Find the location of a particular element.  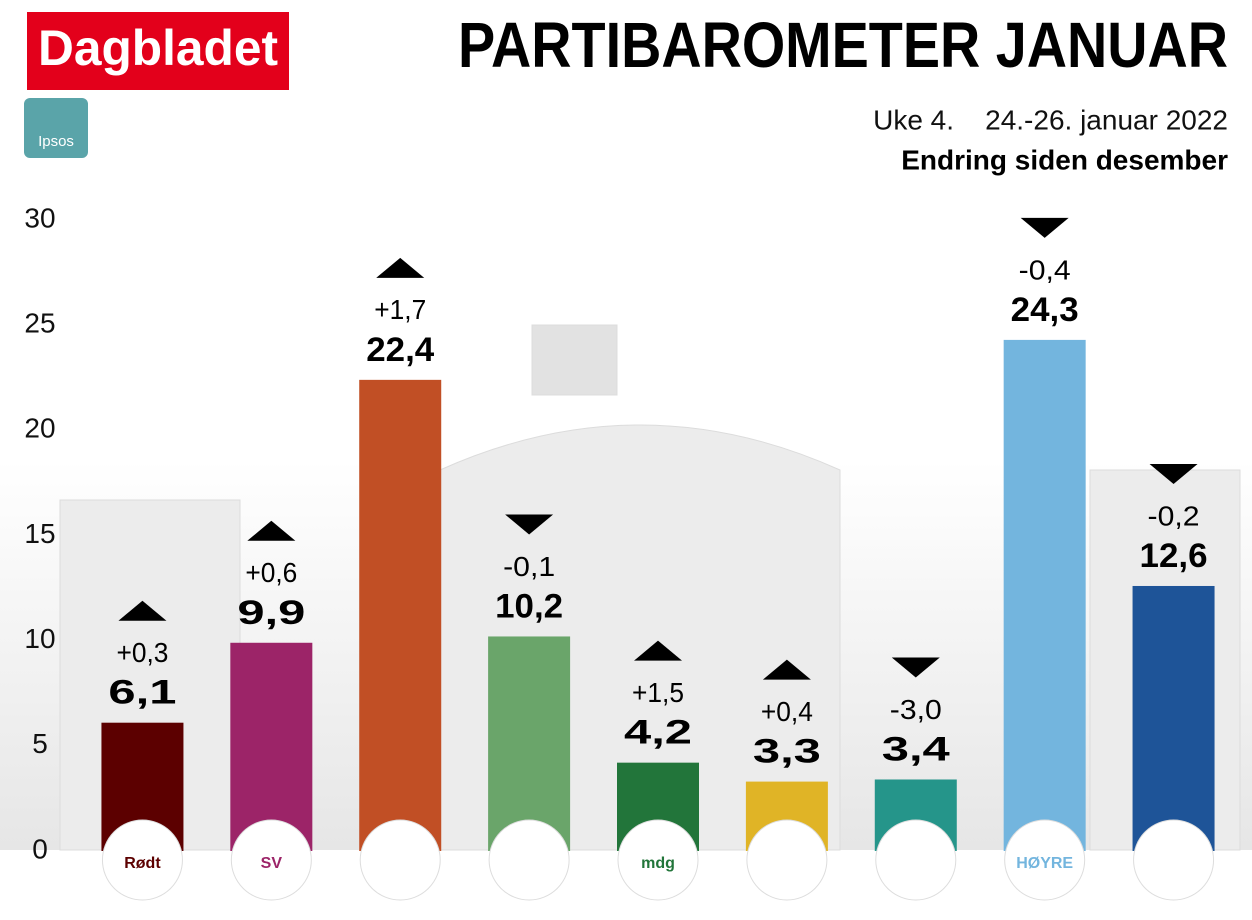

value-label: 3,3 is located at coordinates (787, 752).